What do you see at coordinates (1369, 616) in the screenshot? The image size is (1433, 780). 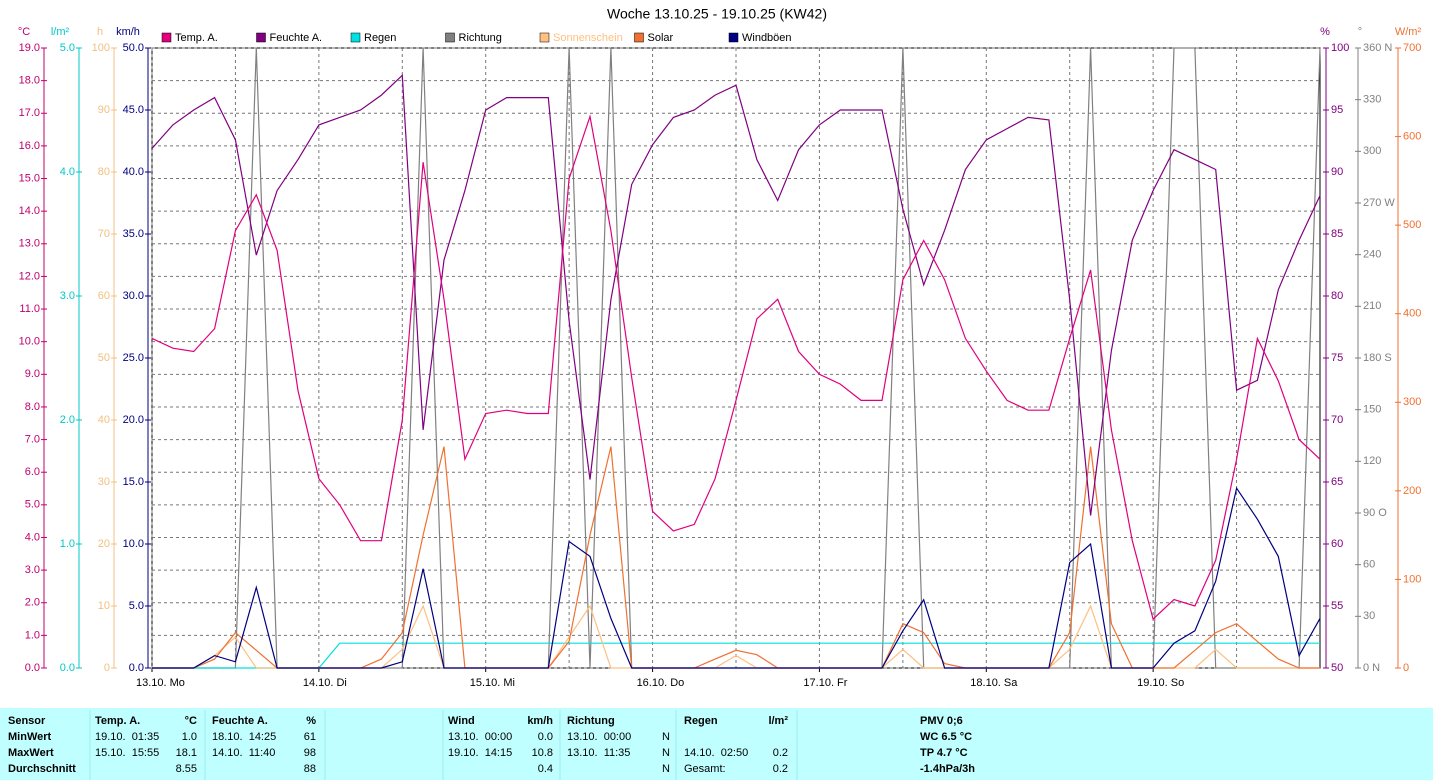 I see `y-tick-label: 30` at bounding box center [1369, 616].